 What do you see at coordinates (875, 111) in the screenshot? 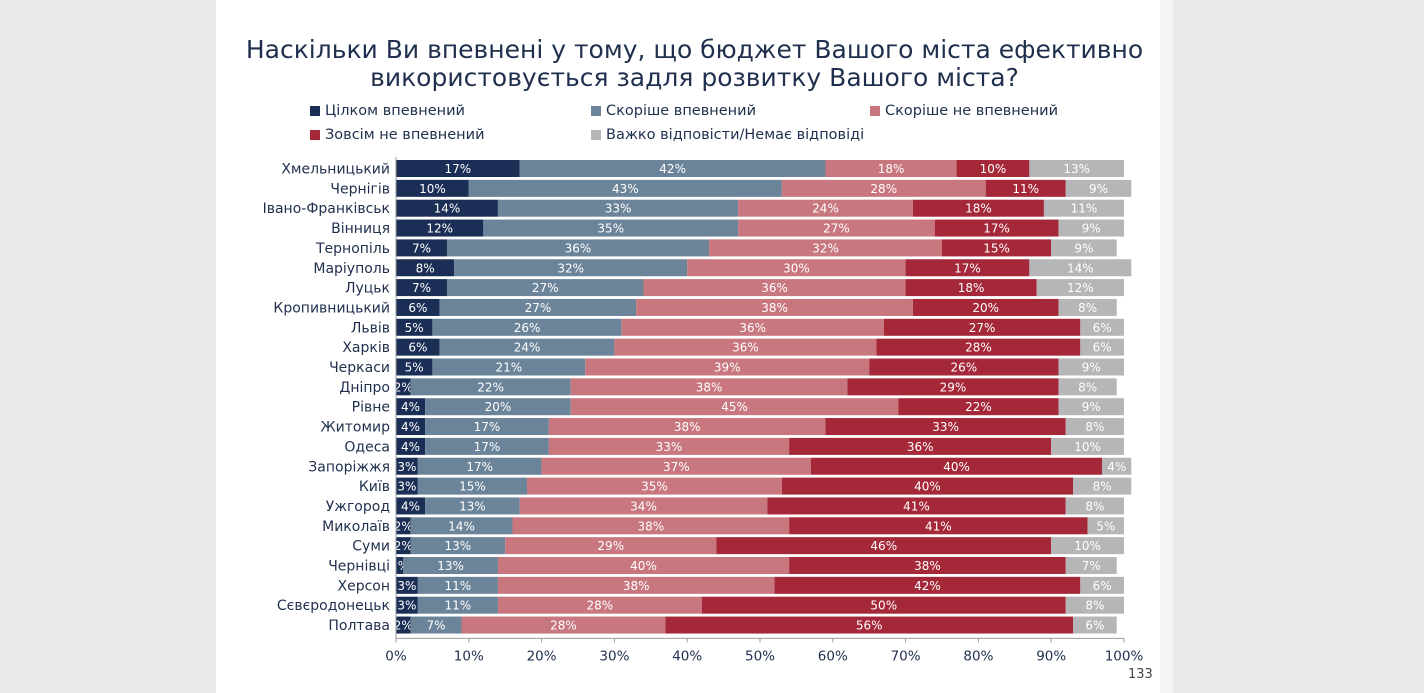
I see `legend-swatch-rather-not` at bounding box center [875, 111].